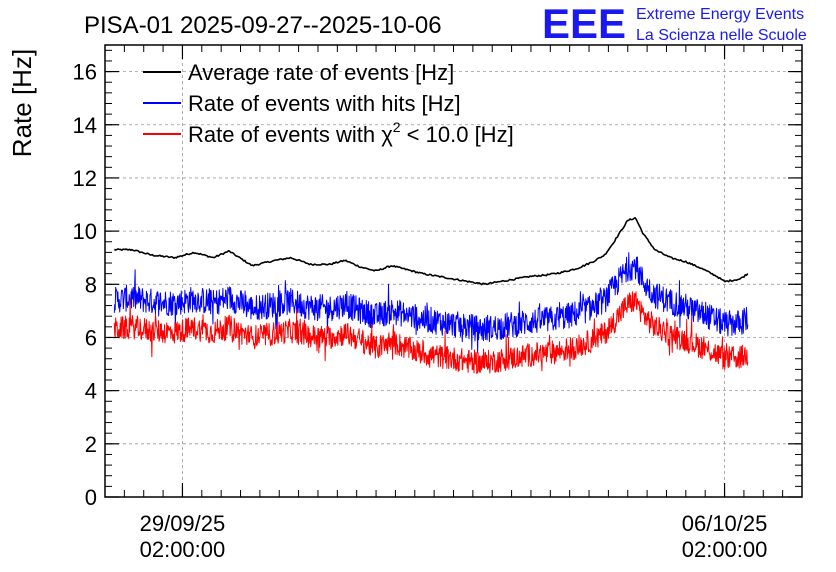 The width and height of the screenshot is (836, 572). I want to click on y-tick-label: 6, so click(91, 337).